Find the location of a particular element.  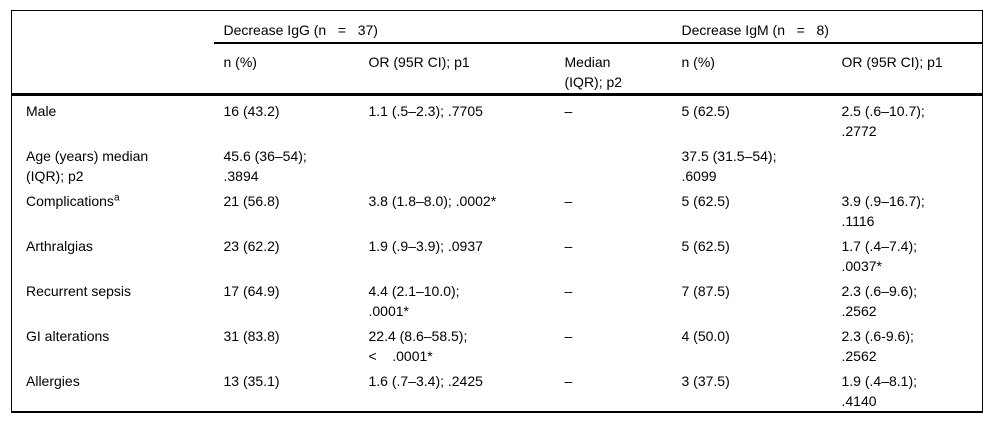

footnote-marker: a is located at coordinates (116, 198).